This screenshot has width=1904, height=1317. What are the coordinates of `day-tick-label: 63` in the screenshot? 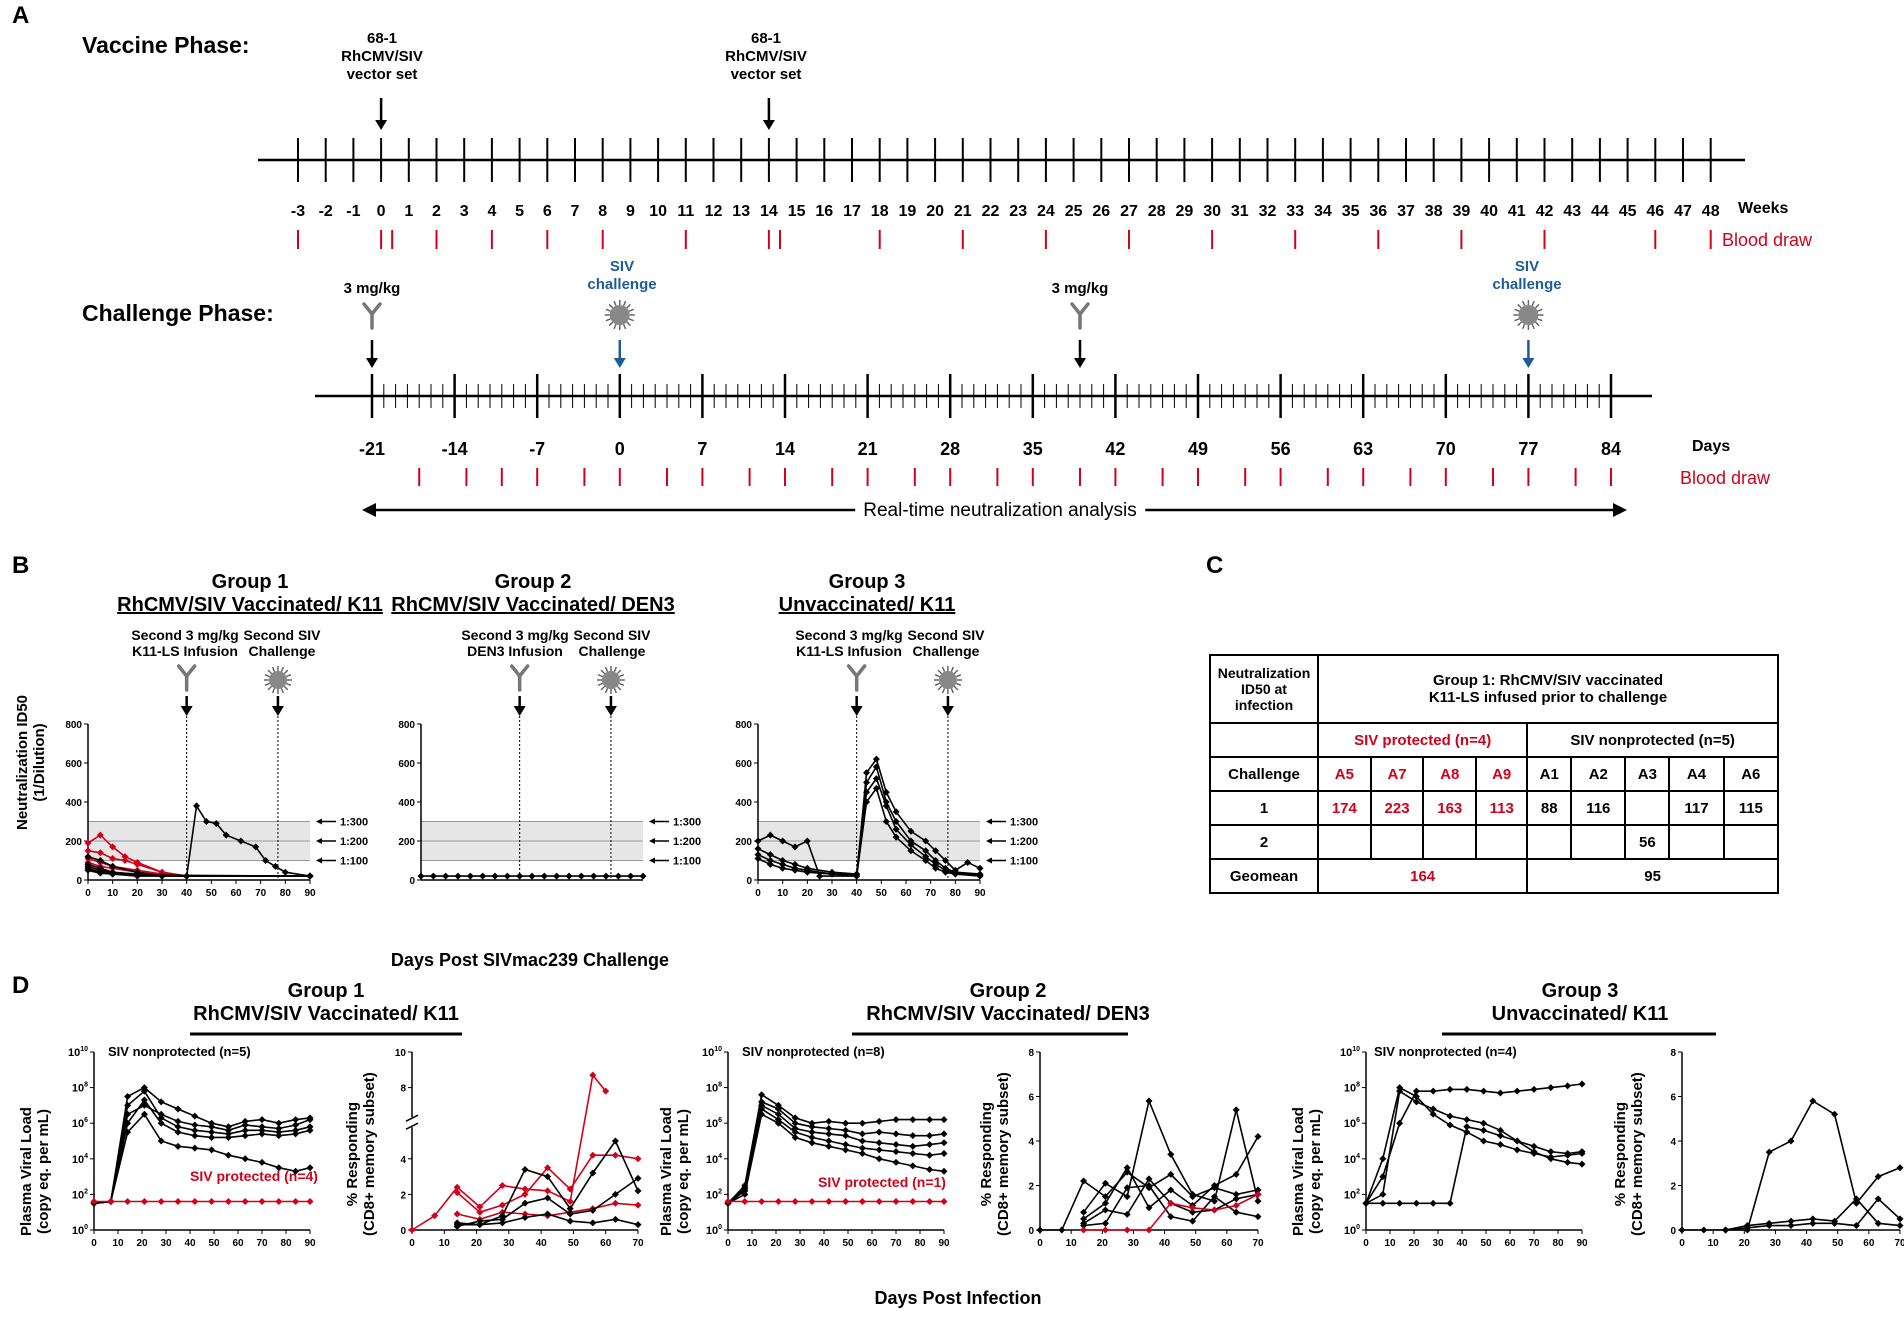 It's located at (1363, 449).